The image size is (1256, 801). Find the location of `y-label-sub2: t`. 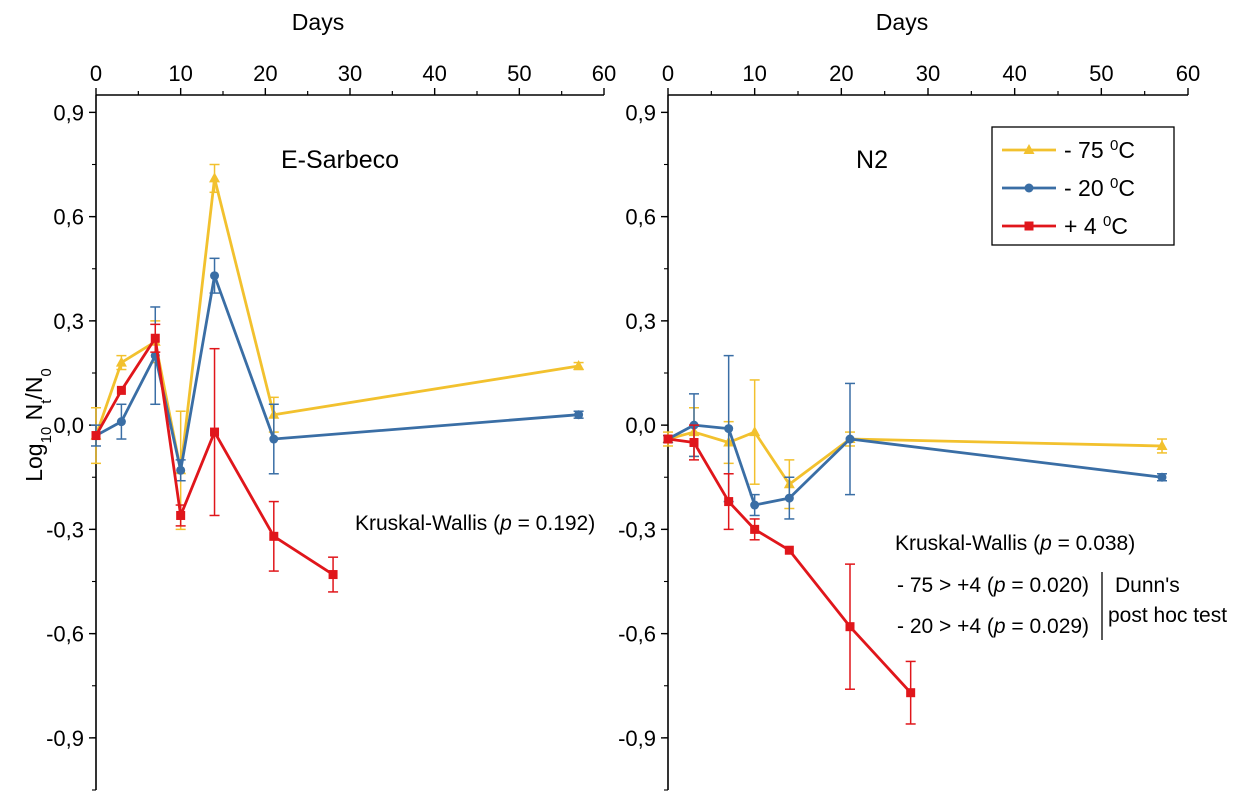

y-label-sub2: t is located at coordinates (46, 401).